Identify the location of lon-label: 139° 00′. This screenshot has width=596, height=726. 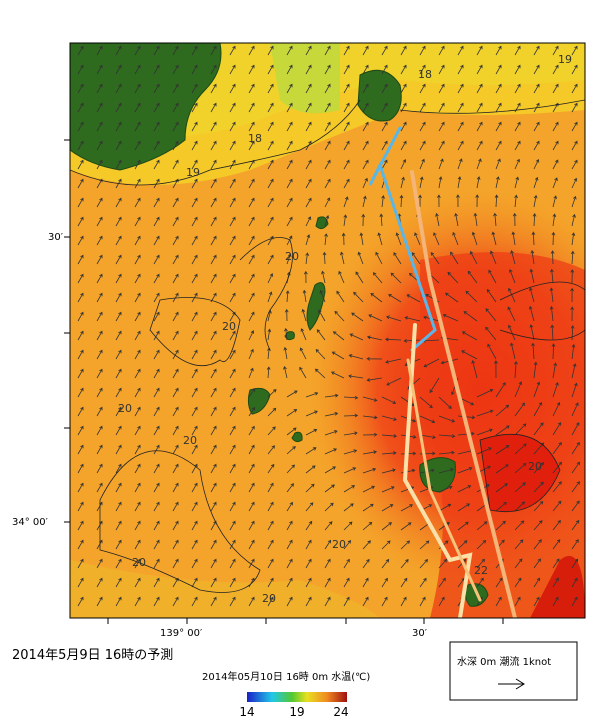
(181, 633).